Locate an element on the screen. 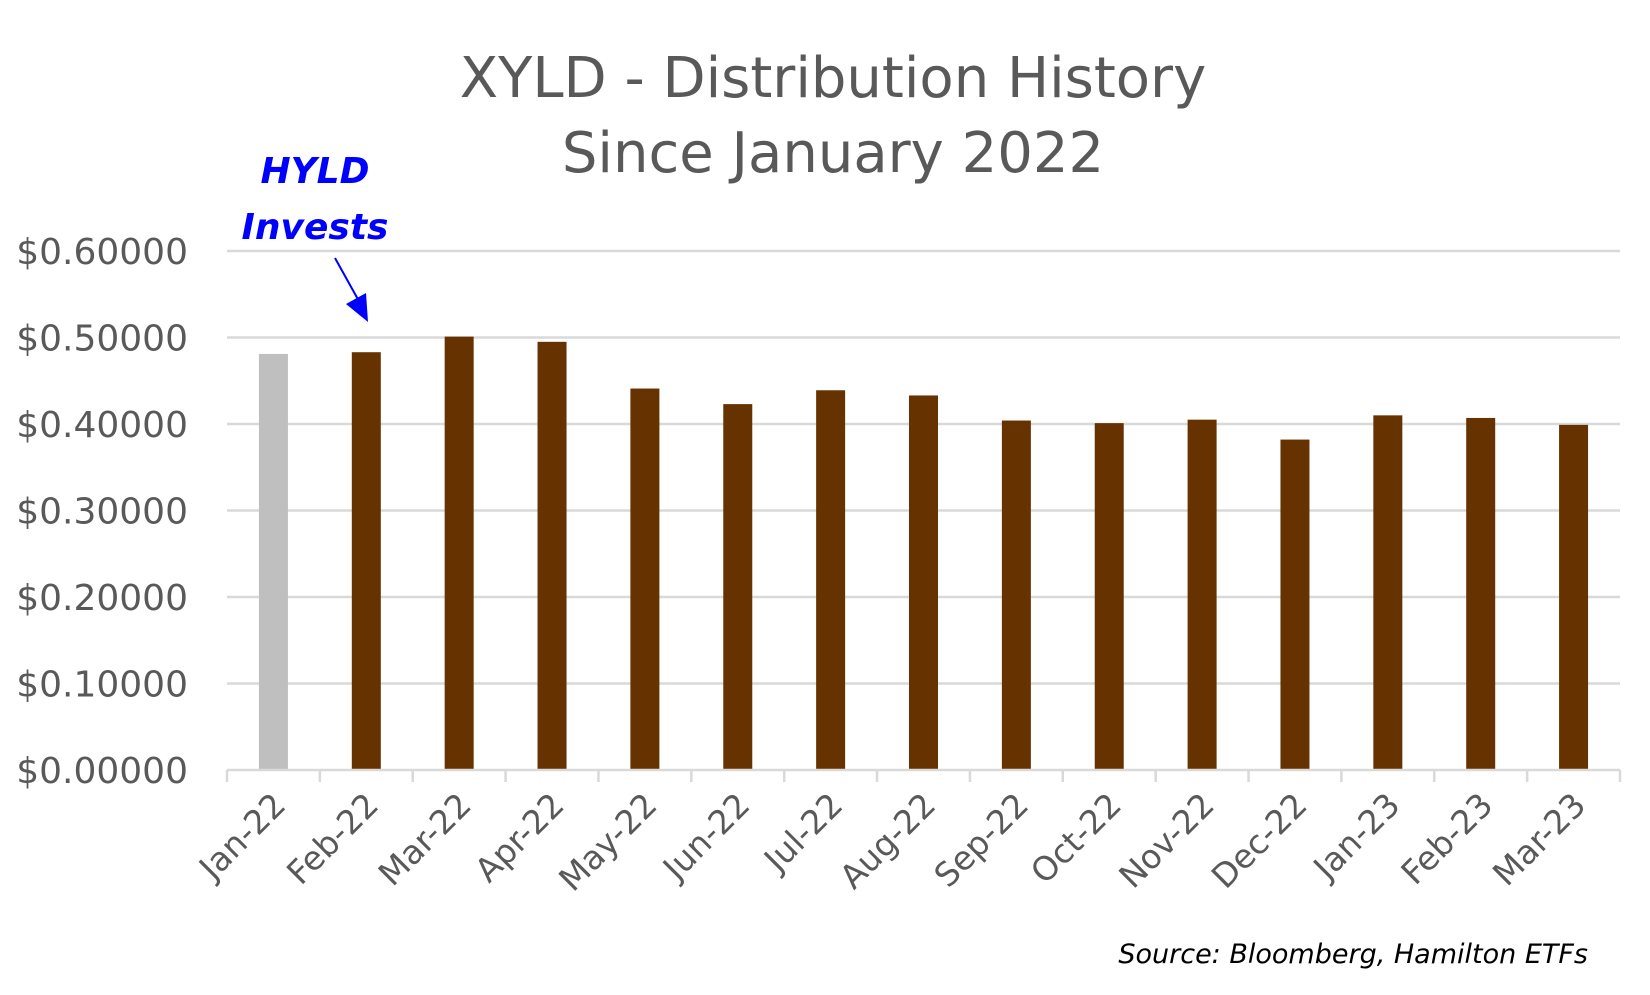 This screenshot has width=1650, height=995. x-tick-label: Mar-22 is located at coordinates (425, 839).